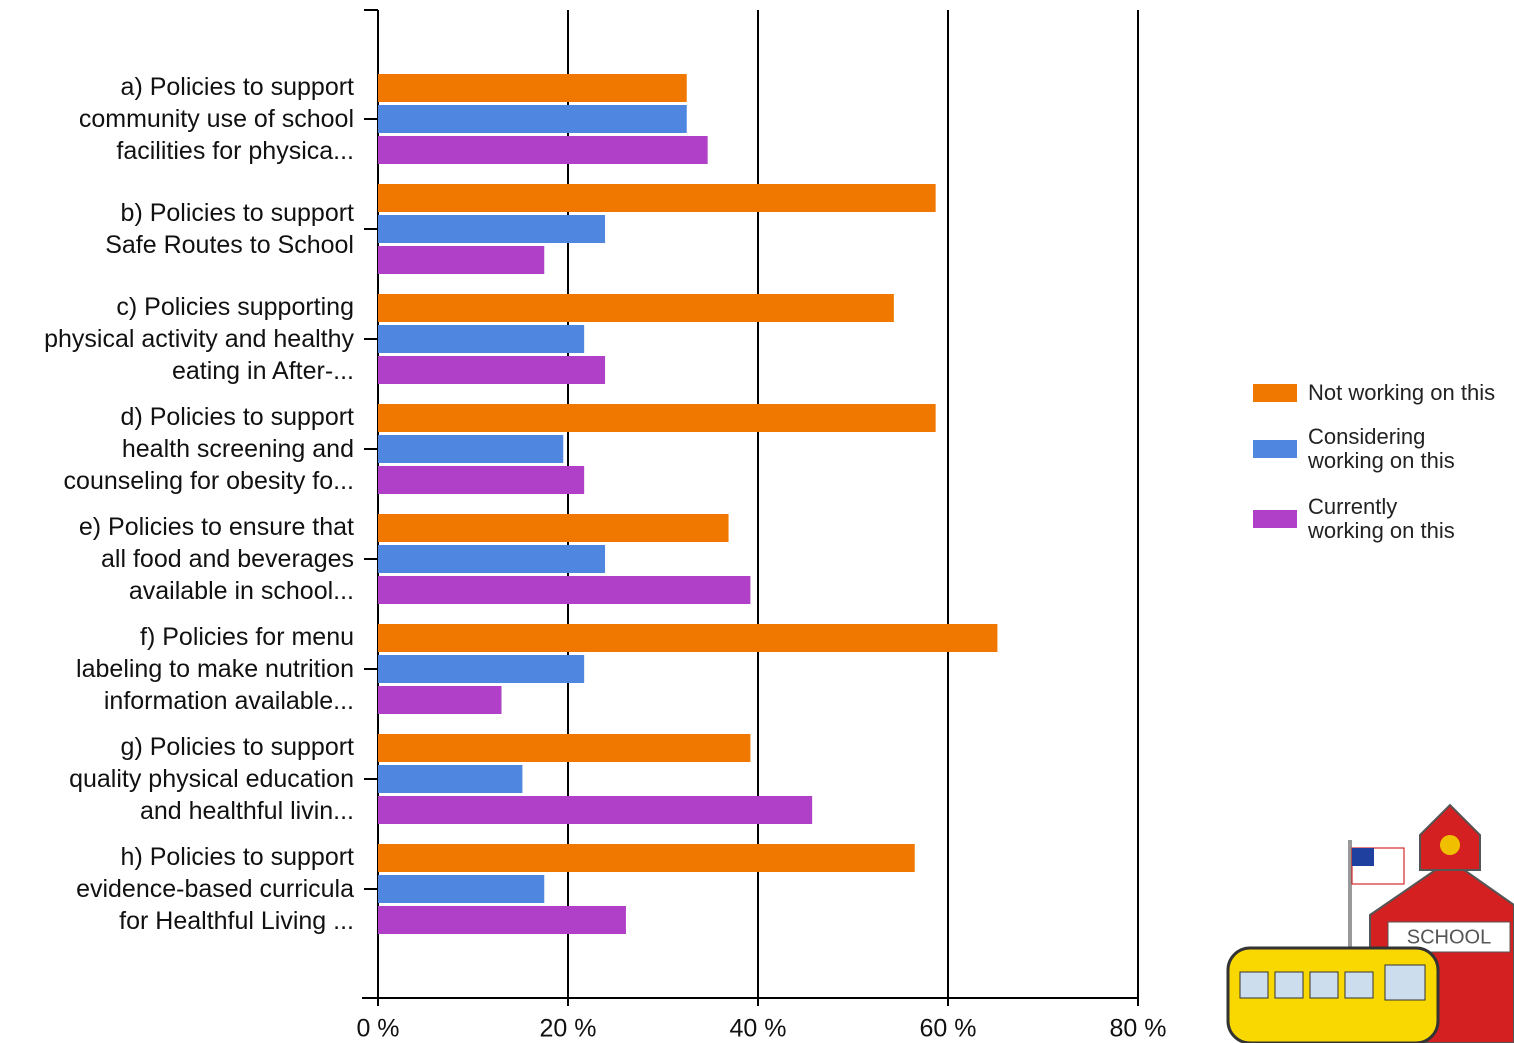 The height and width of the screenshot is (1043, 1514). What do you see at coordinates (1138, 1029) in the screenshot?
I see `x-tick-label: 80 %` at bounding box center [1138, 1029].